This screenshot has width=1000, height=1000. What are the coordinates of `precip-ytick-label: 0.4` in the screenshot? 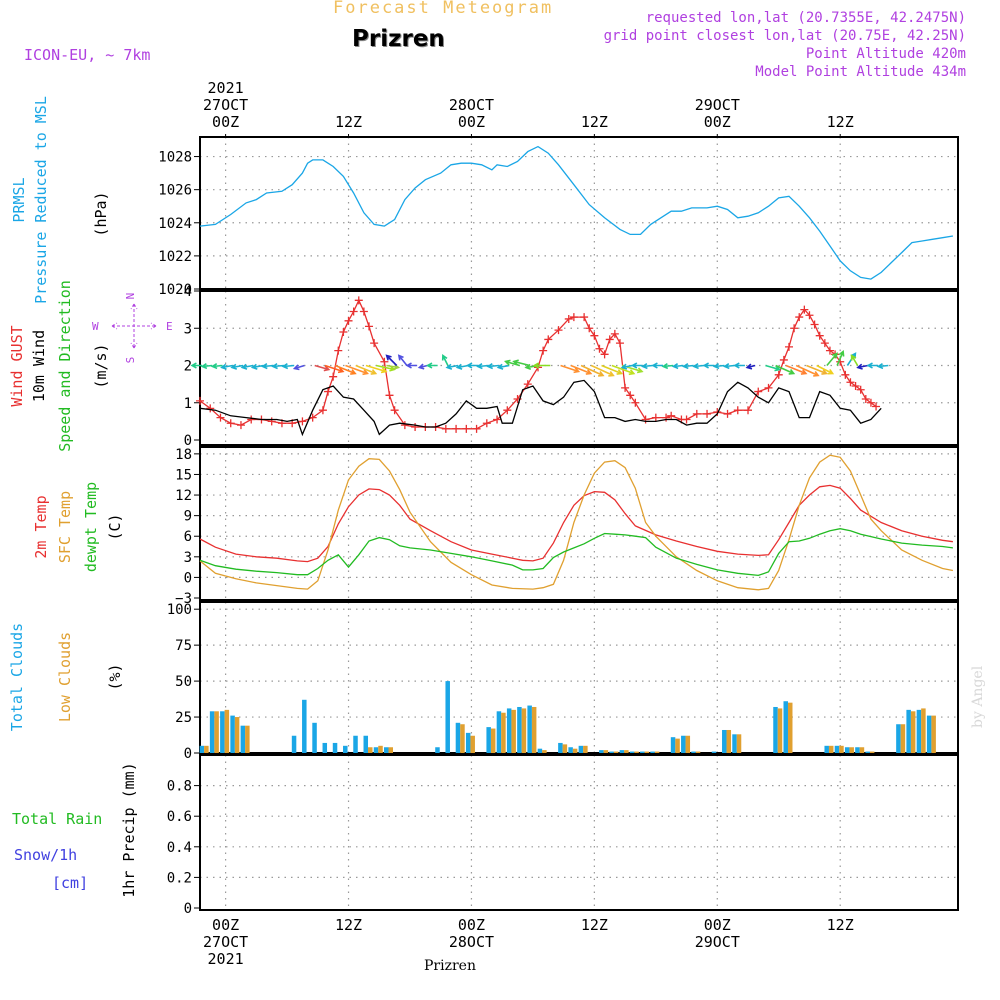 It's located at (179, 848).